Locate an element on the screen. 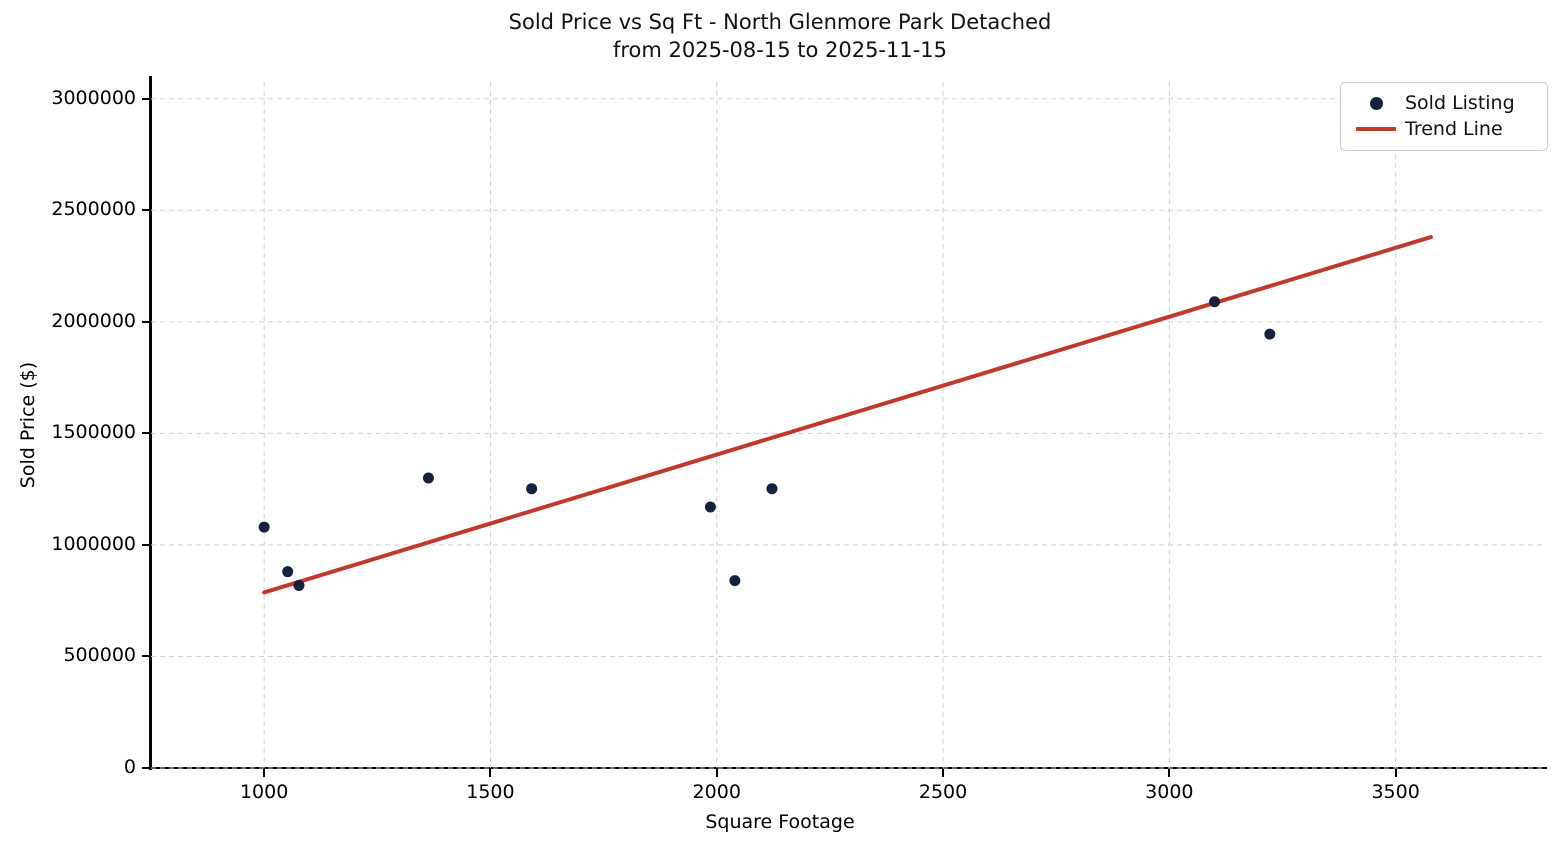 The height and width of the screenshot is (845, 1560). y-axis-tick-label: 3000000 is located at coordinates (93, 97).